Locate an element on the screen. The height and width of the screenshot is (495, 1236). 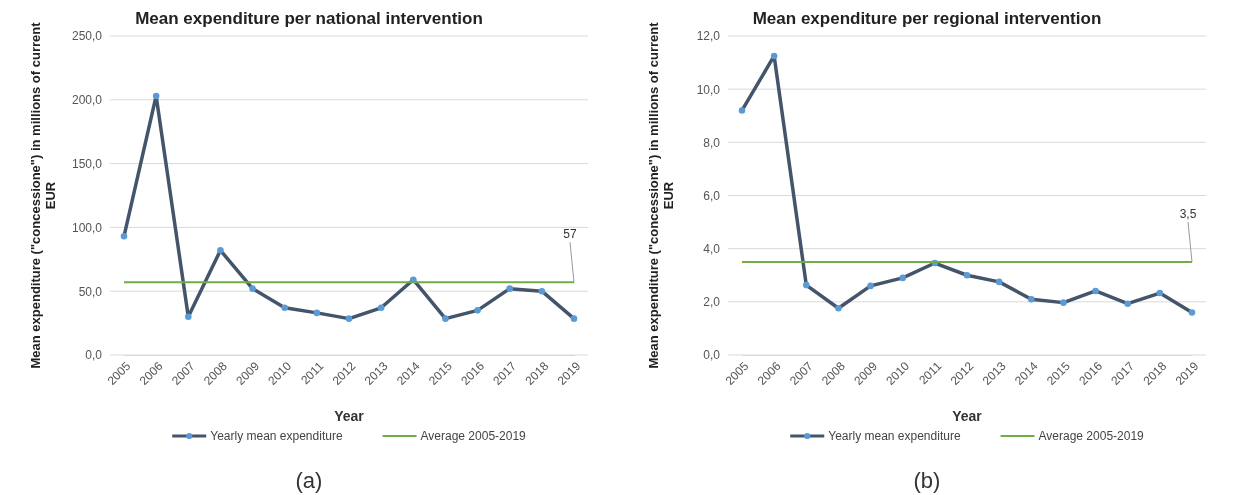
y-tick-label: 100,0 is located at coordinates (87, 227).